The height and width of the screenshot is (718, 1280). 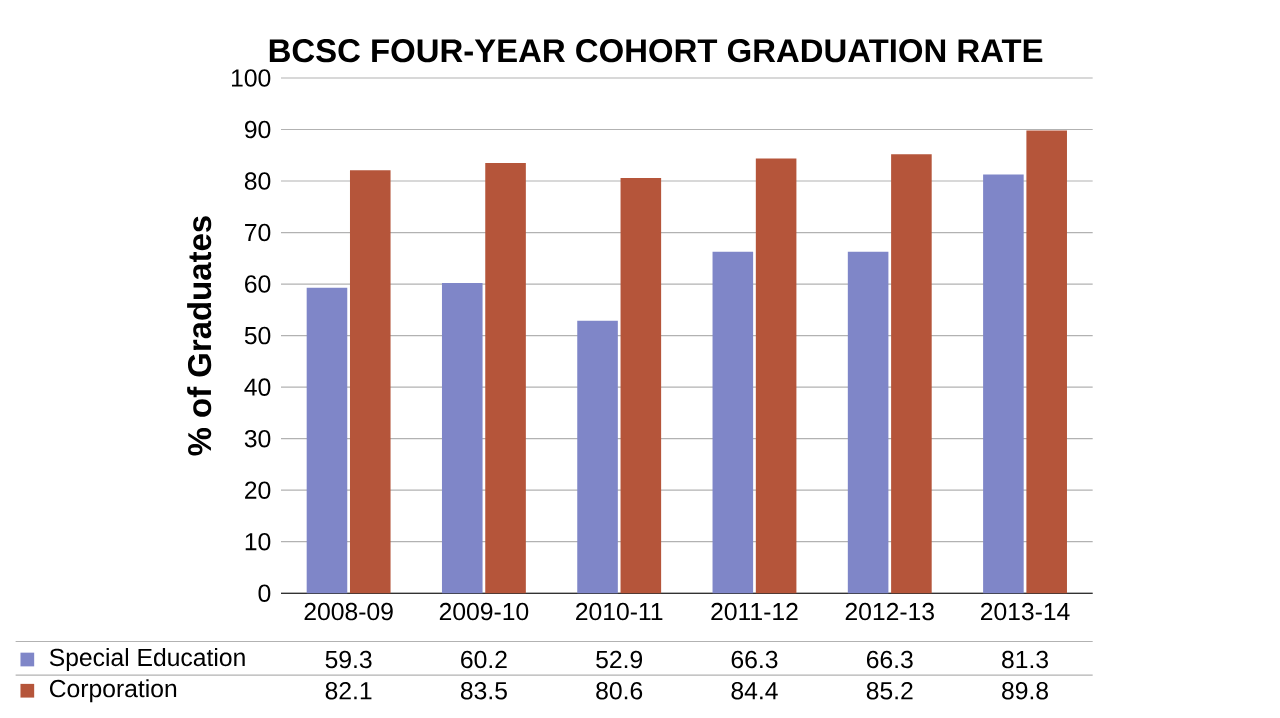 I want to click on y-tick-label: 50, so click(x=257, y=335).